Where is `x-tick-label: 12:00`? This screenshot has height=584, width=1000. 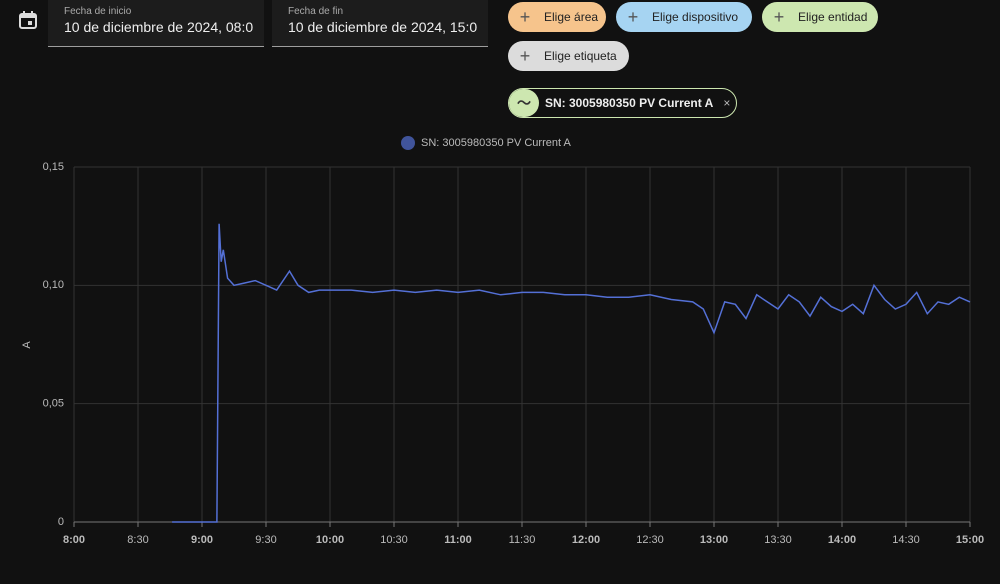
x-tick-label: 12:00 is located at coordinates (586, 540).